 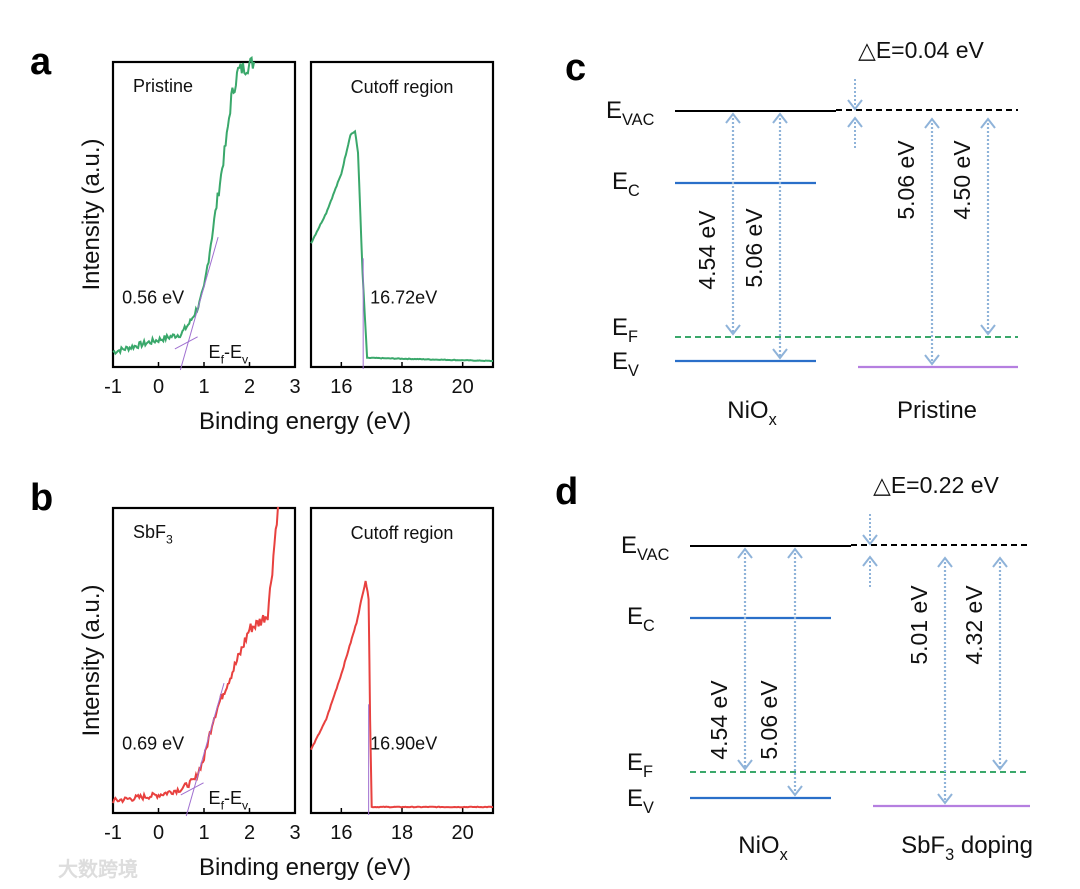 What do you see at coordinates (1000, 562) in the screenshot?
I see `energy-arrow-4-head-up` at bounding box center [1000, 562].